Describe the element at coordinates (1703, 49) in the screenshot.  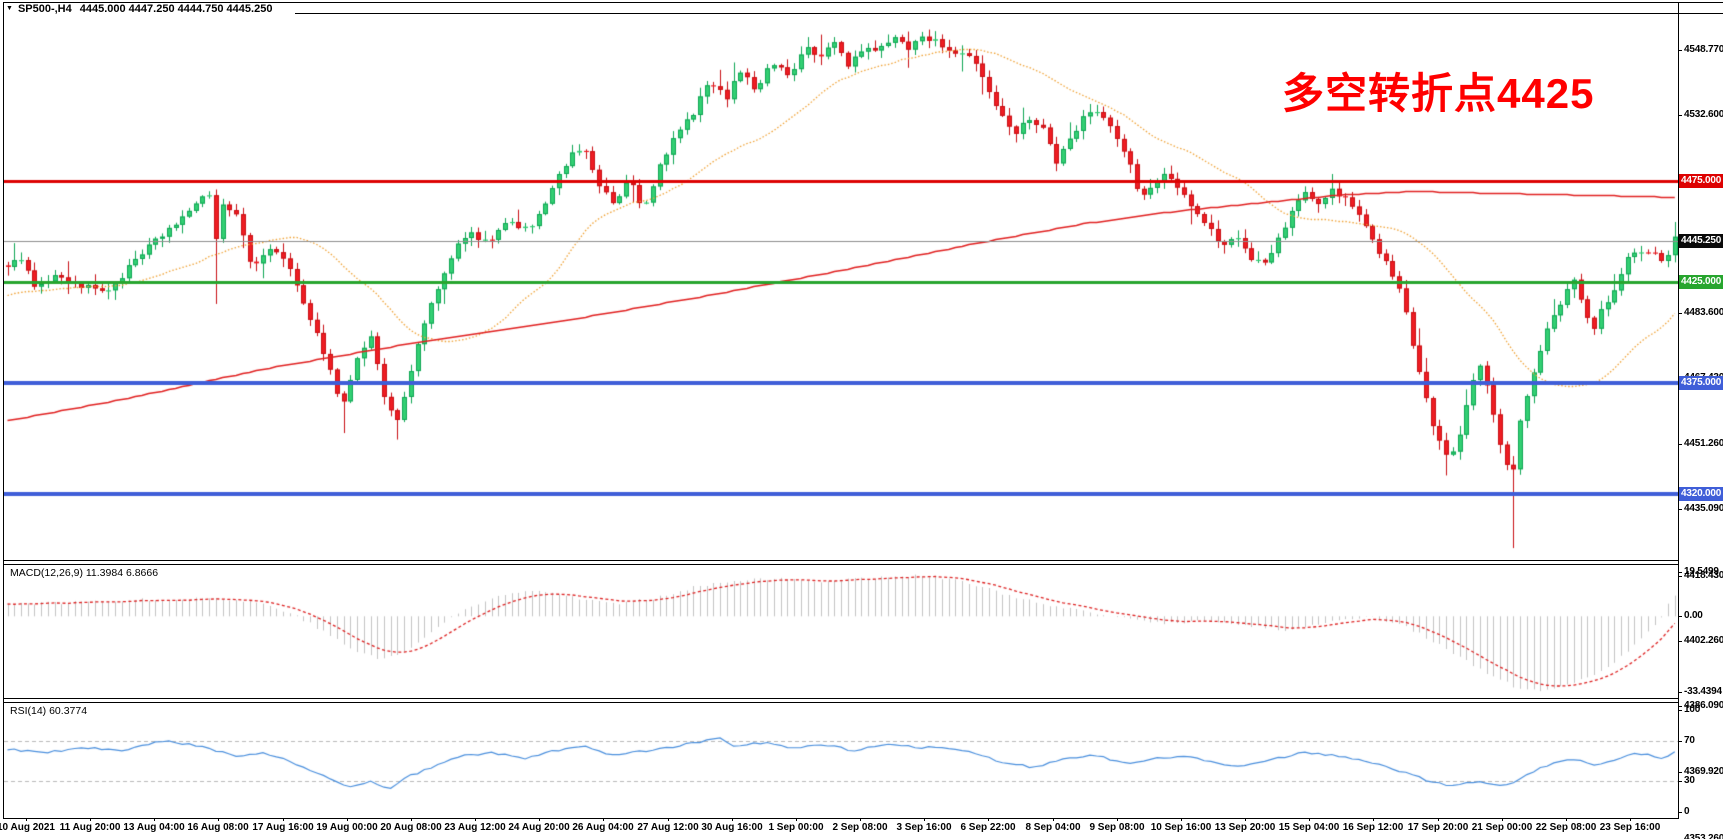
I see `price-axis-label: 4548.770` at that location.